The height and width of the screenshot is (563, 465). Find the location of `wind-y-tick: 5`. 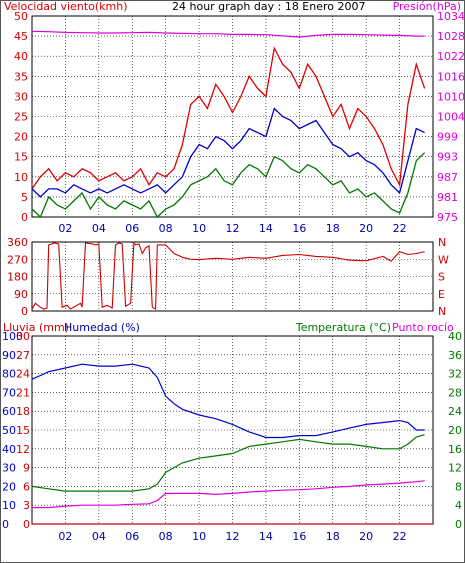

wind-y-tick: 5 is located at coordinates (24, 197).